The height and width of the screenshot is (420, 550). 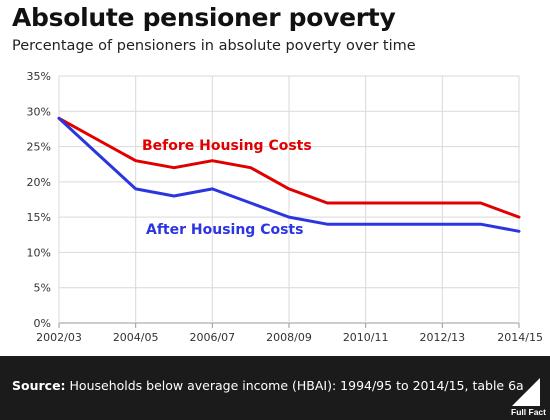 What do you see at coordinates (289, 337) in the screenshot?
I see `x-tick-label: 2008/09` at bounding box center [289, 337].